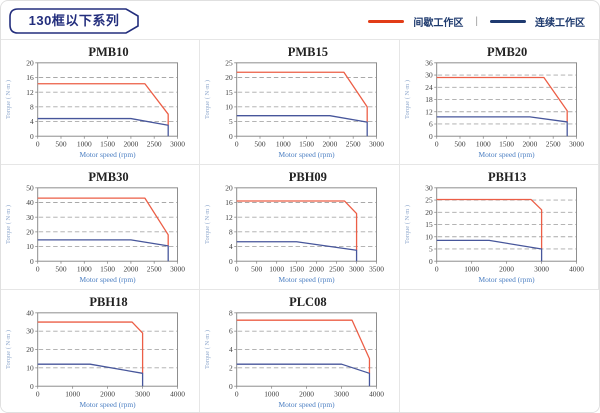  What do you see at coordinates (30, 312) in the screenshot?
I see `y-tick-label: 40` at bounding box center [30, 312].